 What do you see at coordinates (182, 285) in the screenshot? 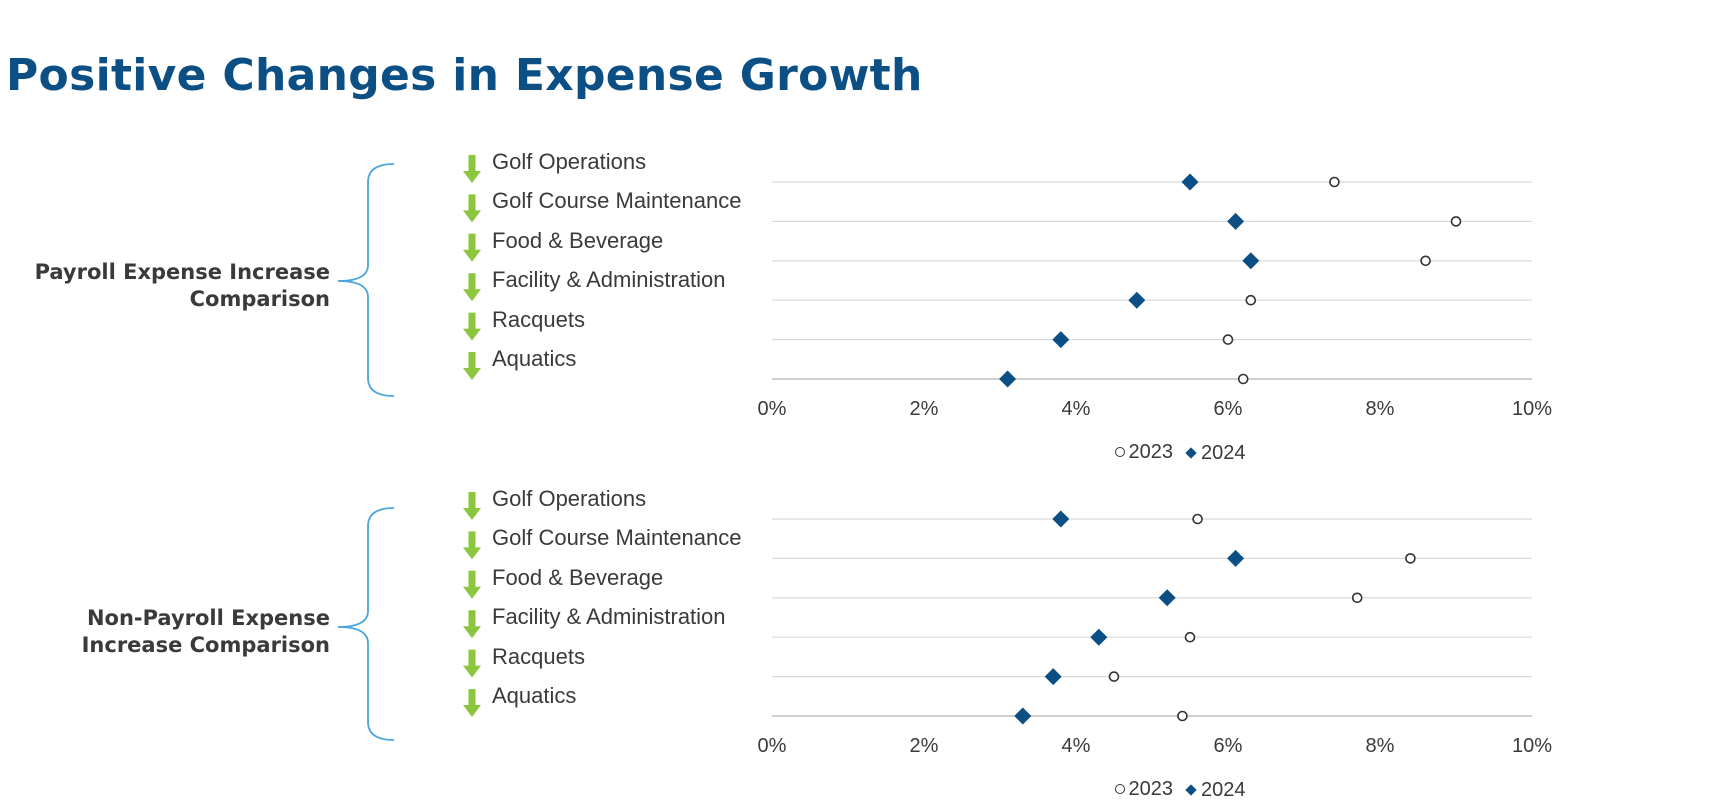
I see `group-label: Payroll Expense Increase Comparison` at bounding box center [182, 285].